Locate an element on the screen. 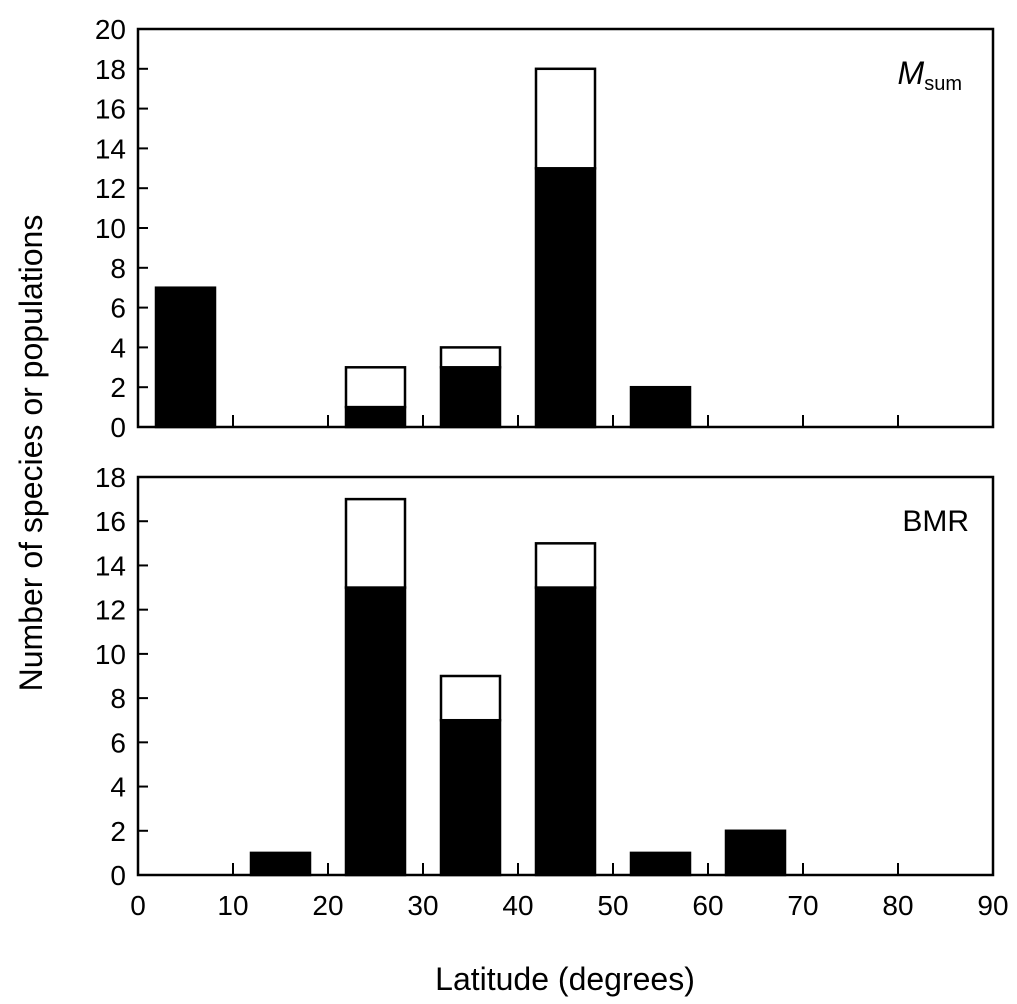  bmr-bar-55-filled is located at coordinates (660, 864).